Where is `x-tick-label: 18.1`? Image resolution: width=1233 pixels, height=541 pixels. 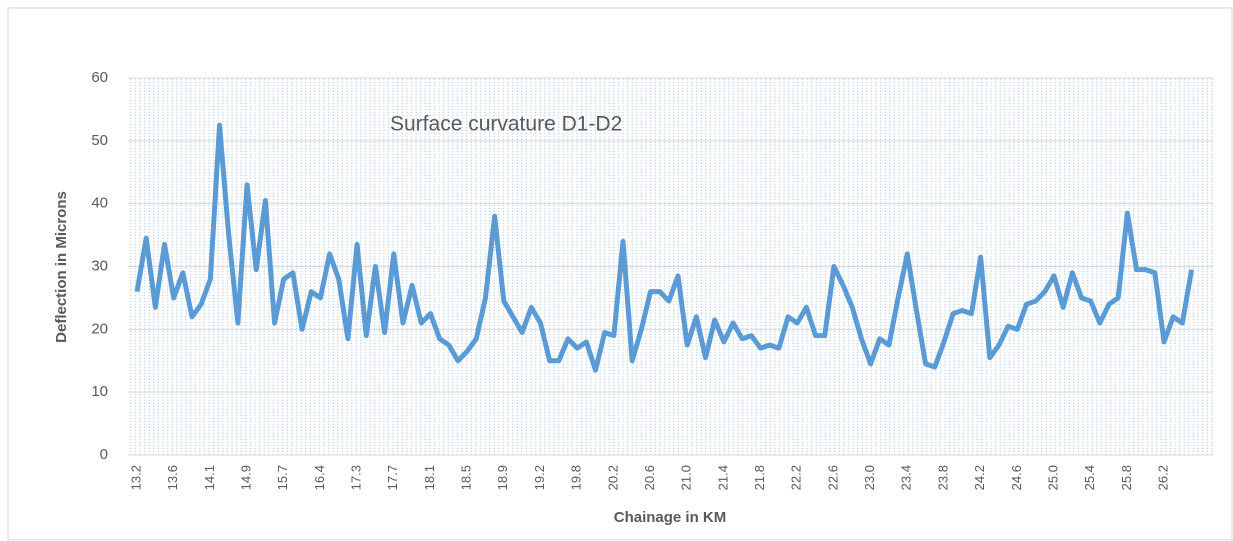 x-tick-label: 18.1 is located at coordinates (429, 477).